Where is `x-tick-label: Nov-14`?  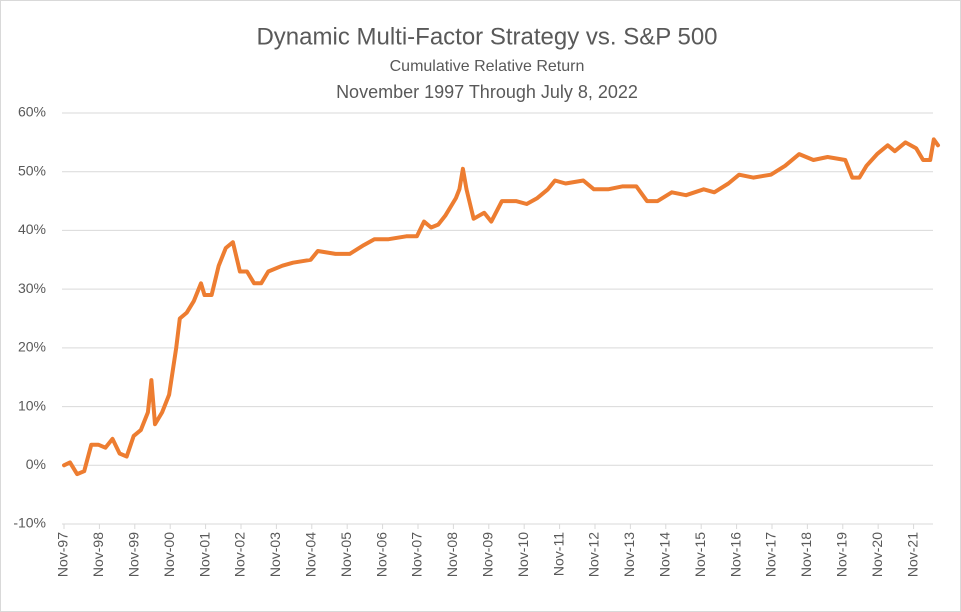 x-tick-label: Nov-14 is located at coordinates (664, 554).